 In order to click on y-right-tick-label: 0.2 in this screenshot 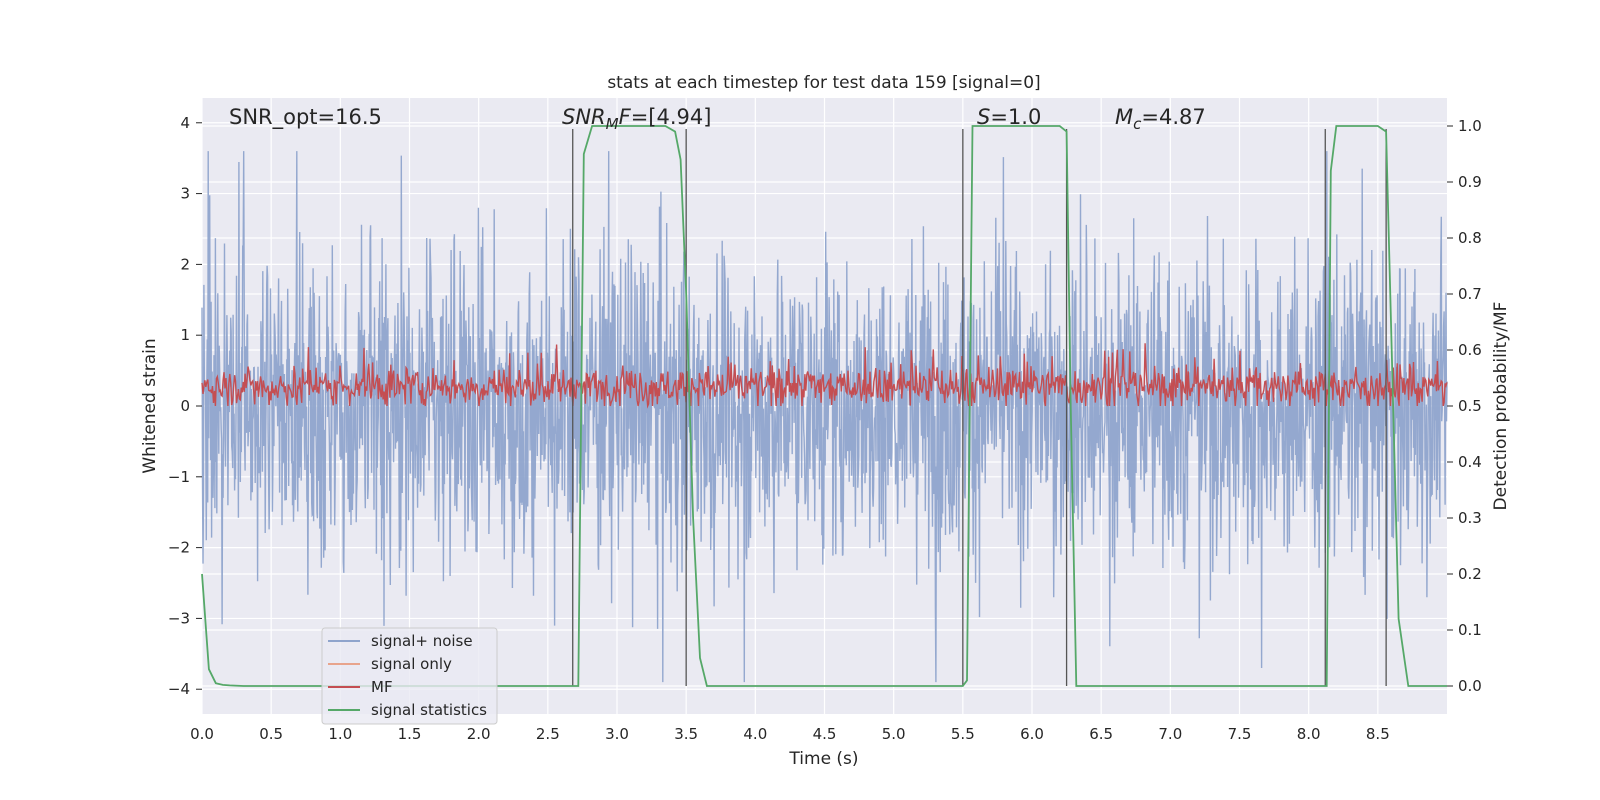, I will do `click(1470, 574)`.